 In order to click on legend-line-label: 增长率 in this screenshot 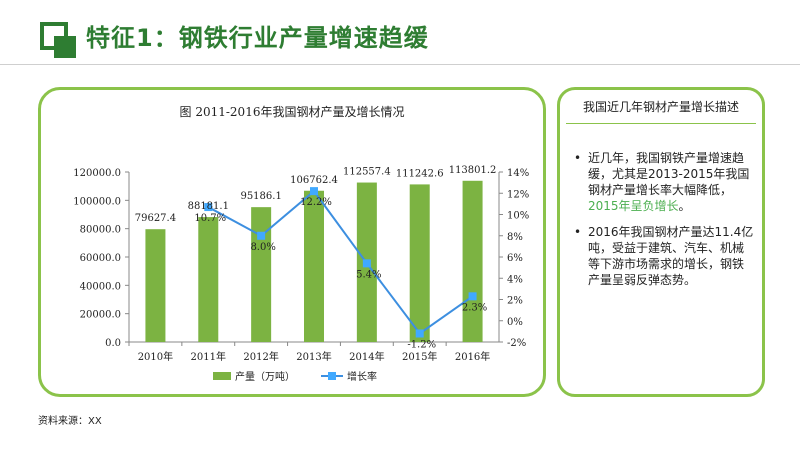, I will do `click(362, 376)`.